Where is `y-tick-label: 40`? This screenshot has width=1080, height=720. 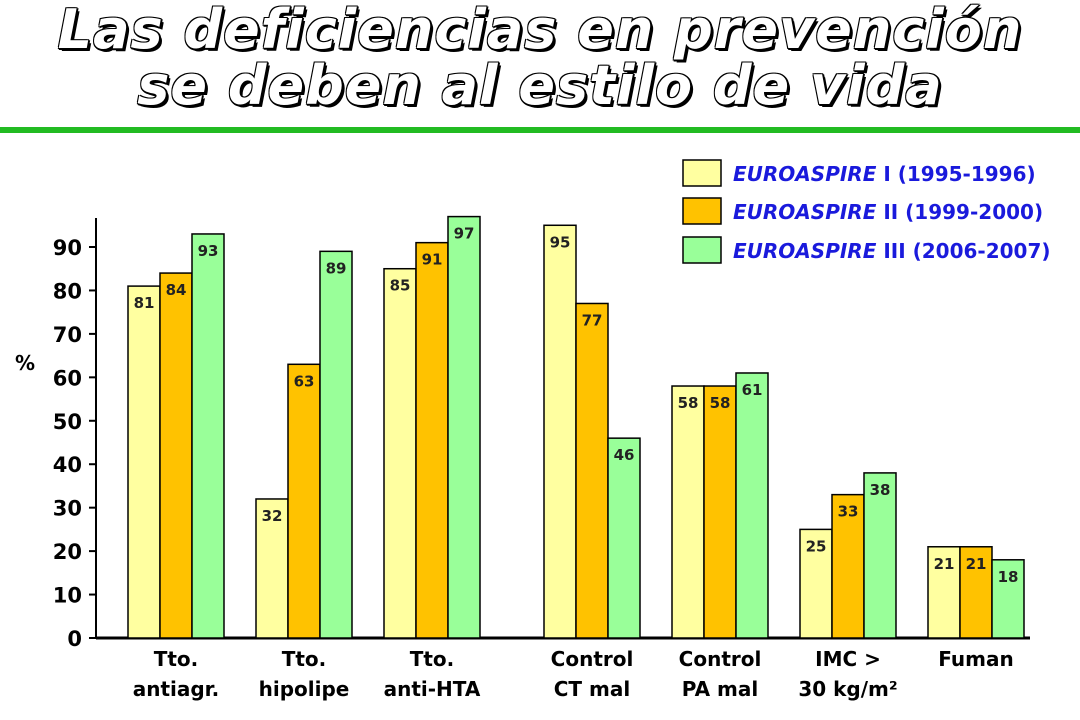
y-tick-label: 40 is located at coordinates (67, 465).